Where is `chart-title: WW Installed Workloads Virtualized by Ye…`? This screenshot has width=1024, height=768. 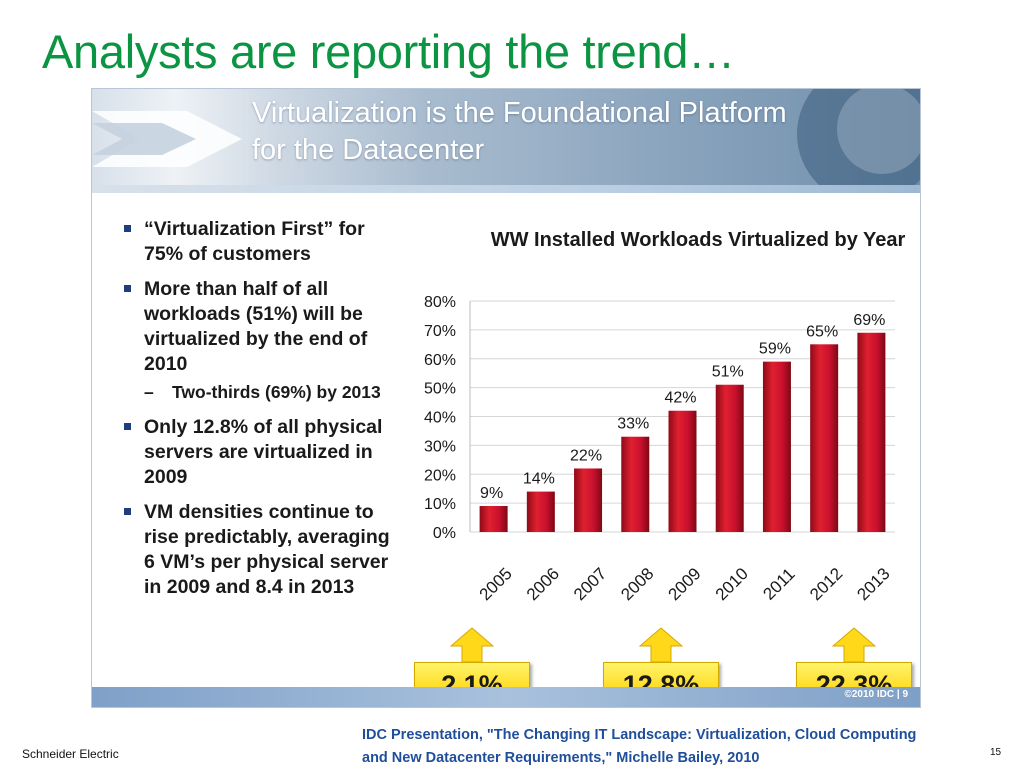 chart-title: WW Installed Workloads Virtualized by Ye… is located at coordinates (698, 240).